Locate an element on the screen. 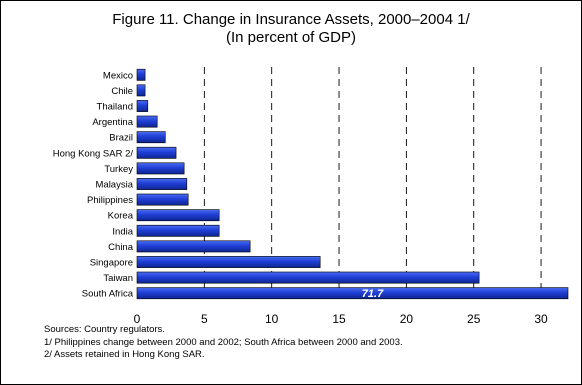 Image resolution: width=582 pixels, height=385 pixels. category-label-china: China is located at coordinates (121, 247).